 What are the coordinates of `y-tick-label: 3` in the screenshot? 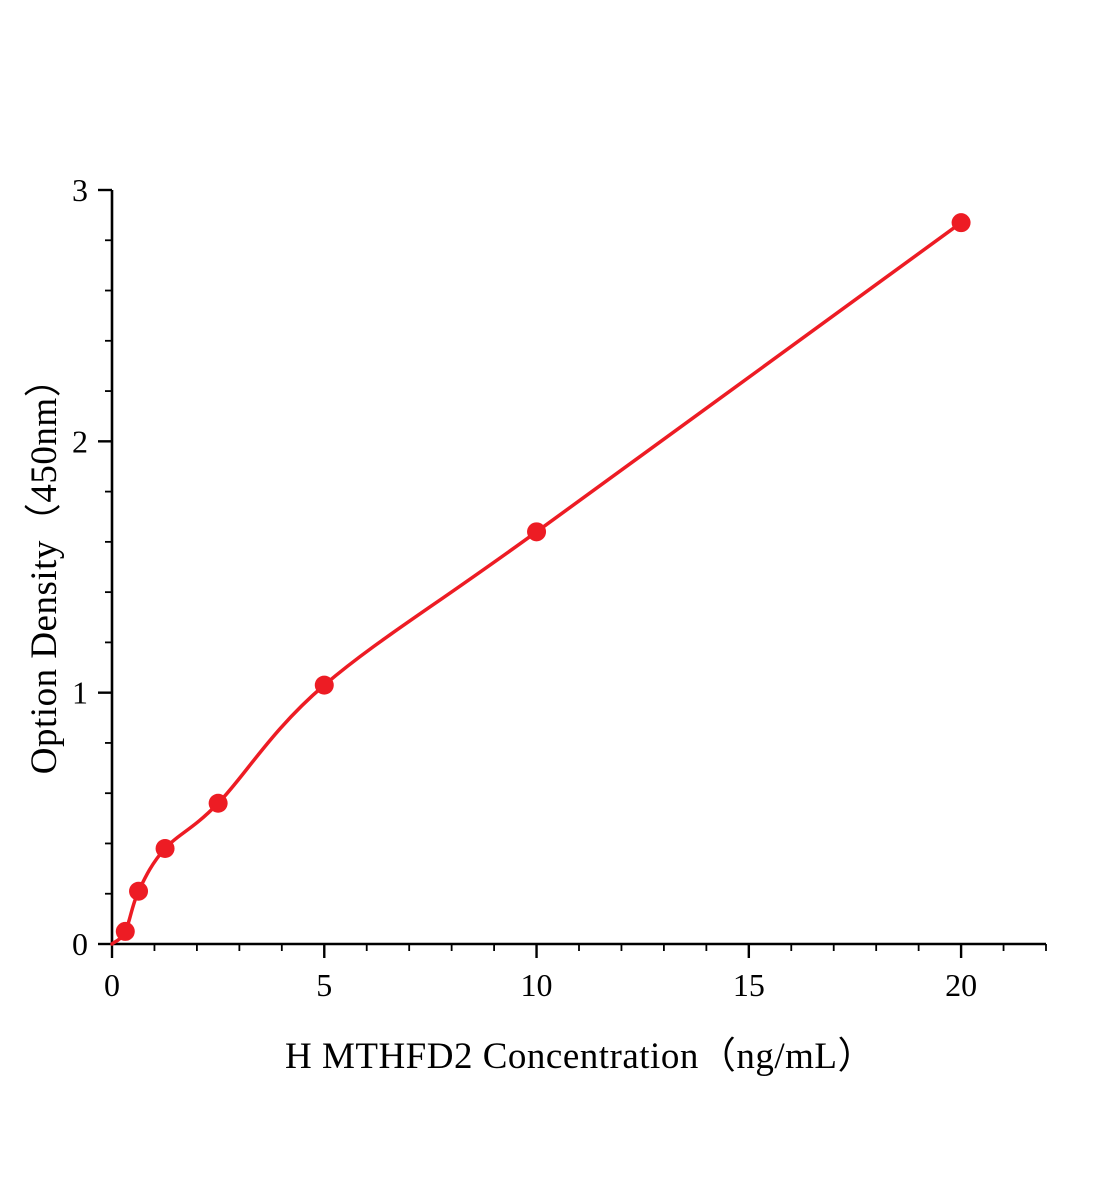 It's located at (80, 190).